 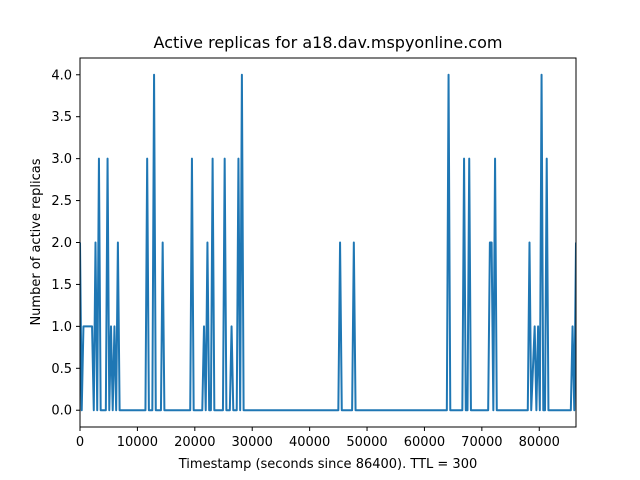 What do you see at coordinates (539, 442) in the screenshot?
I see `x-tick-label: 80000` at bounding box center [539, 442].